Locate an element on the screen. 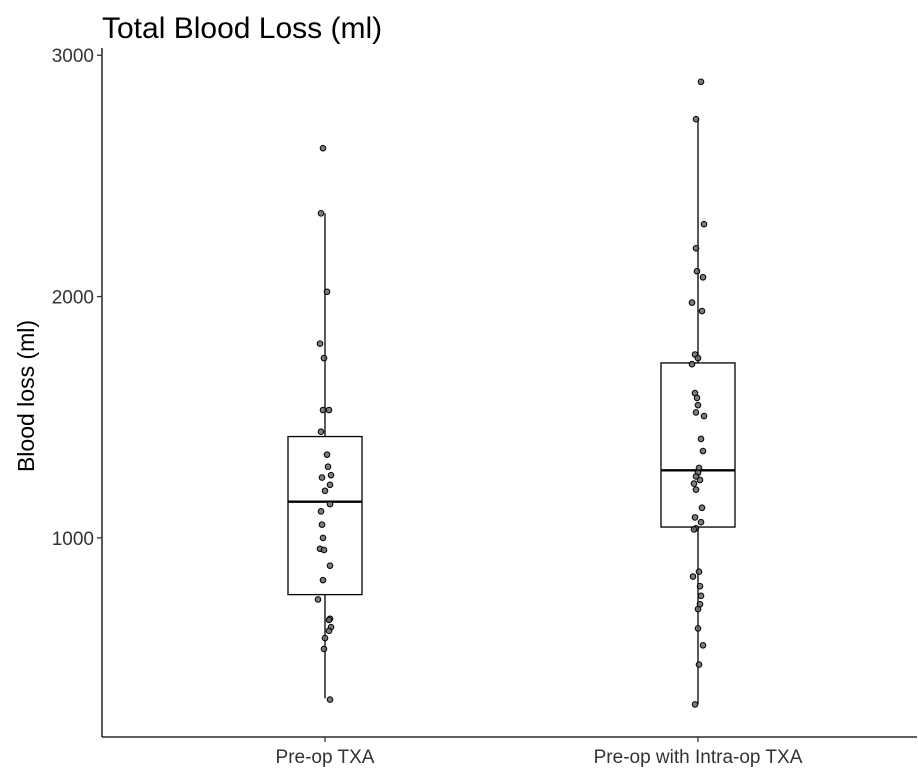 The width and height of the screenshot is (918, 769). x-tick-label: Pre-op TXA is located at coordinates (325, 757).